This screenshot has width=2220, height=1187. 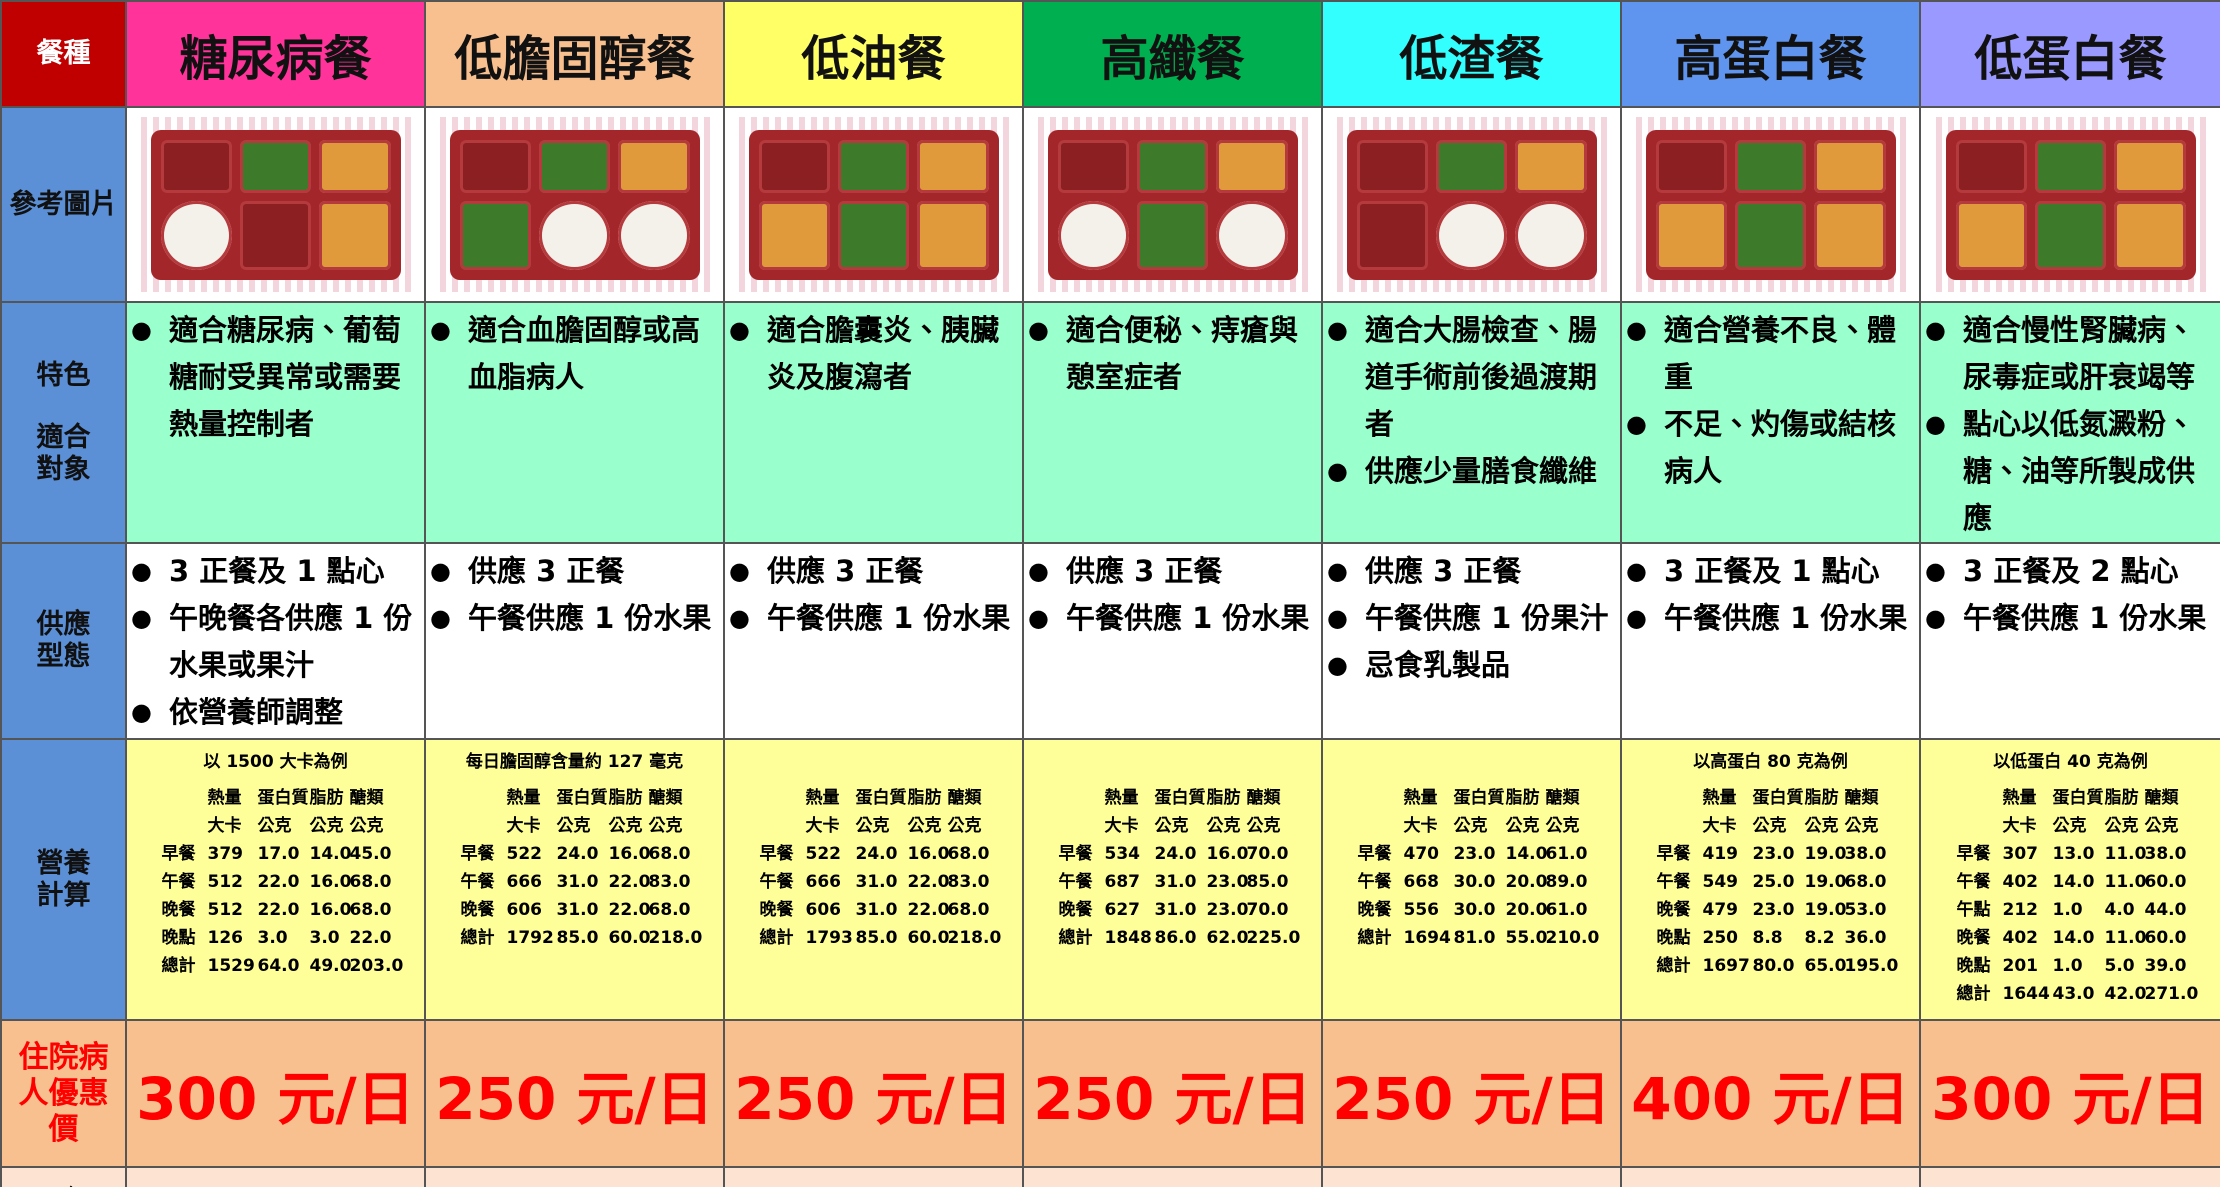 What do you see at coordinates (823, 882) in the screenshot?
I see `nutrition-value: 666` at bounding box center [823, 882].